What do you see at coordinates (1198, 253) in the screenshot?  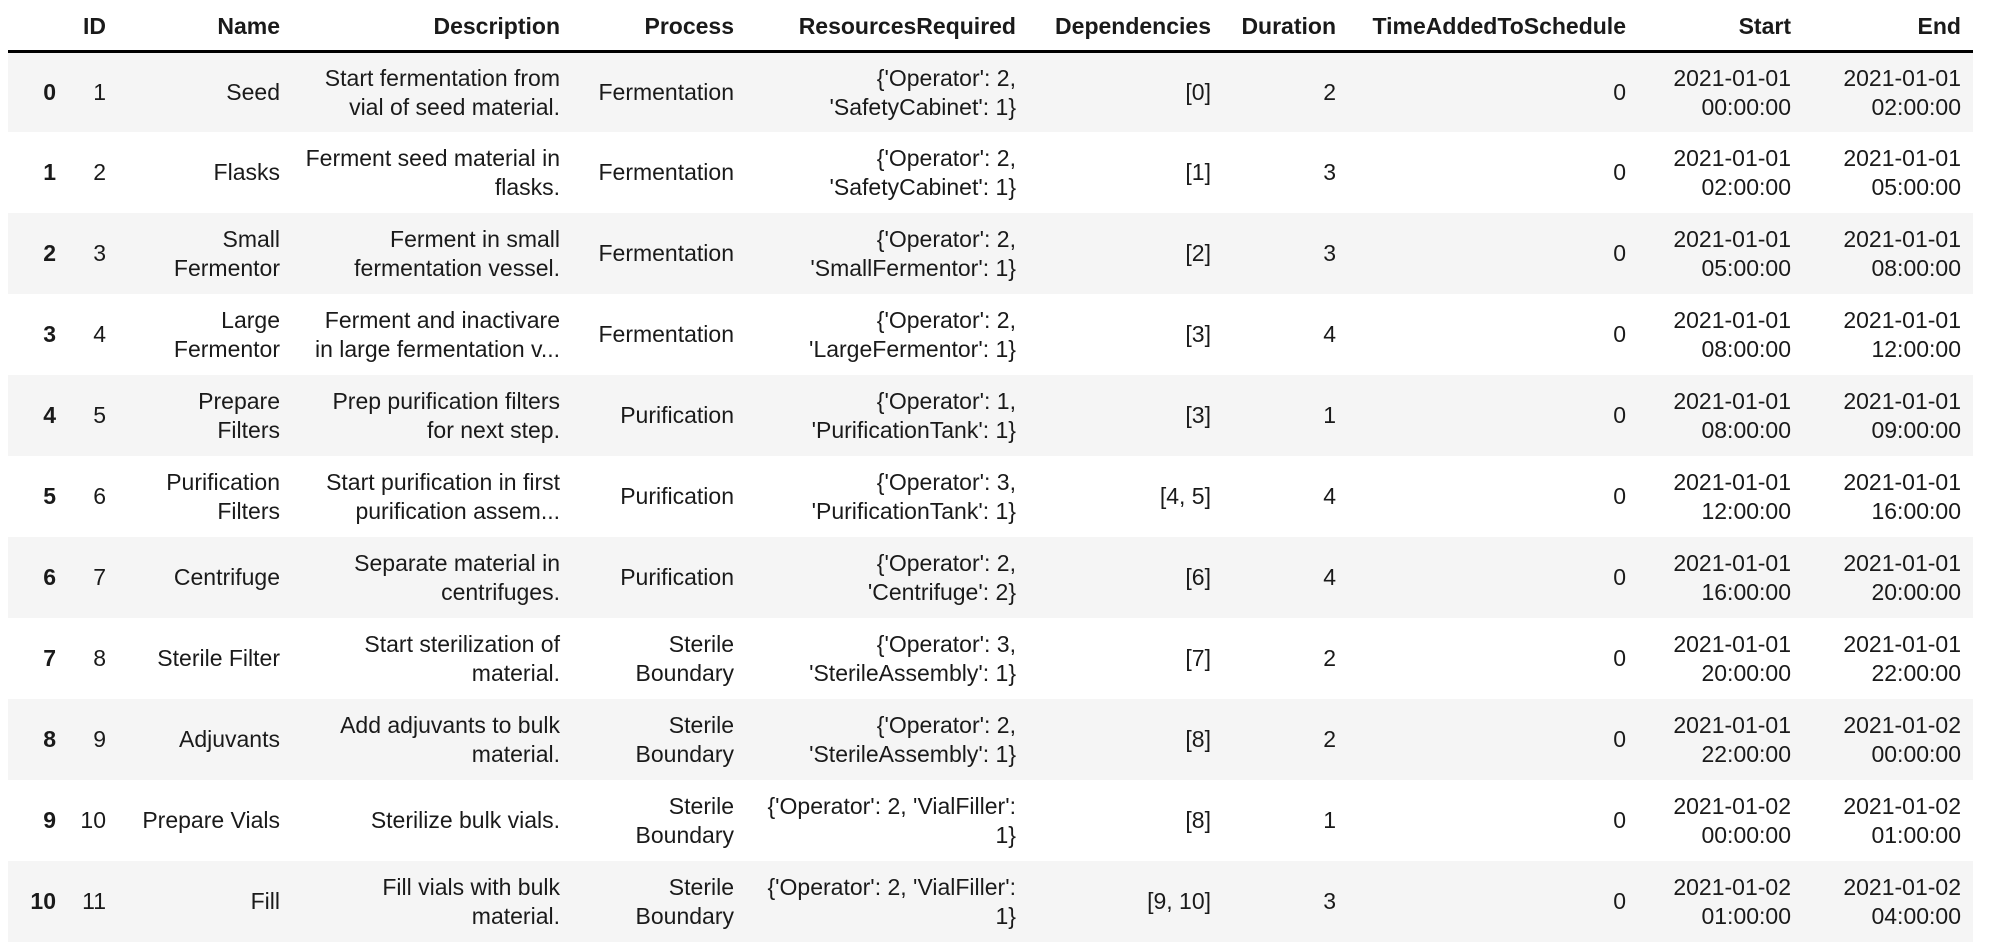 I see `cell-dependencies: [2]` at bounding box center [1198, 253].